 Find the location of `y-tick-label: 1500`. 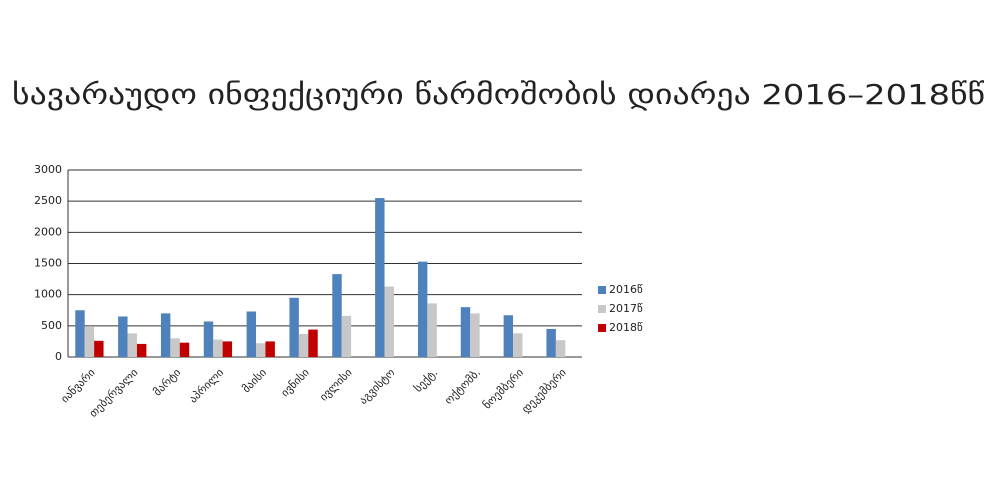

y-tick-label: 1500 is located at coordinates (48, 263).